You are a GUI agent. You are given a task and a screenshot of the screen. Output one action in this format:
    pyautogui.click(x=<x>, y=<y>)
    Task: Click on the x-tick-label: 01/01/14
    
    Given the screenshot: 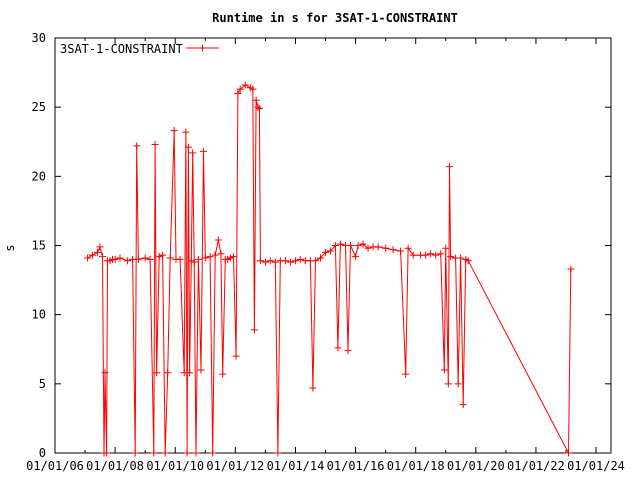 What is the action you would take?
    pyautogui.click(x=296, y=466)
    